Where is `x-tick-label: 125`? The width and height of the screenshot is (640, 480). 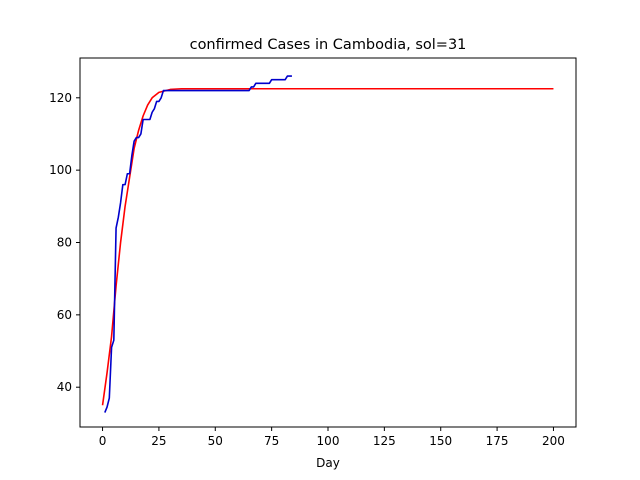 x-tick-label: 125 is located at coordinates (384, 441).